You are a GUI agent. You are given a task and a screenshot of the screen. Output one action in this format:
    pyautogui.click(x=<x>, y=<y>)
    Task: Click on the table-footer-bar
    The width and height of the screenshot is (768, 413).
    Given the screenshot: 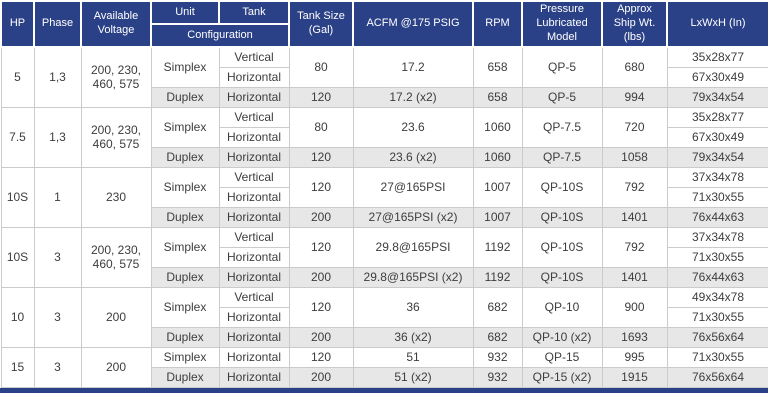 What is the action you would take?
    pyautogui.click(x=384, y=390)
    